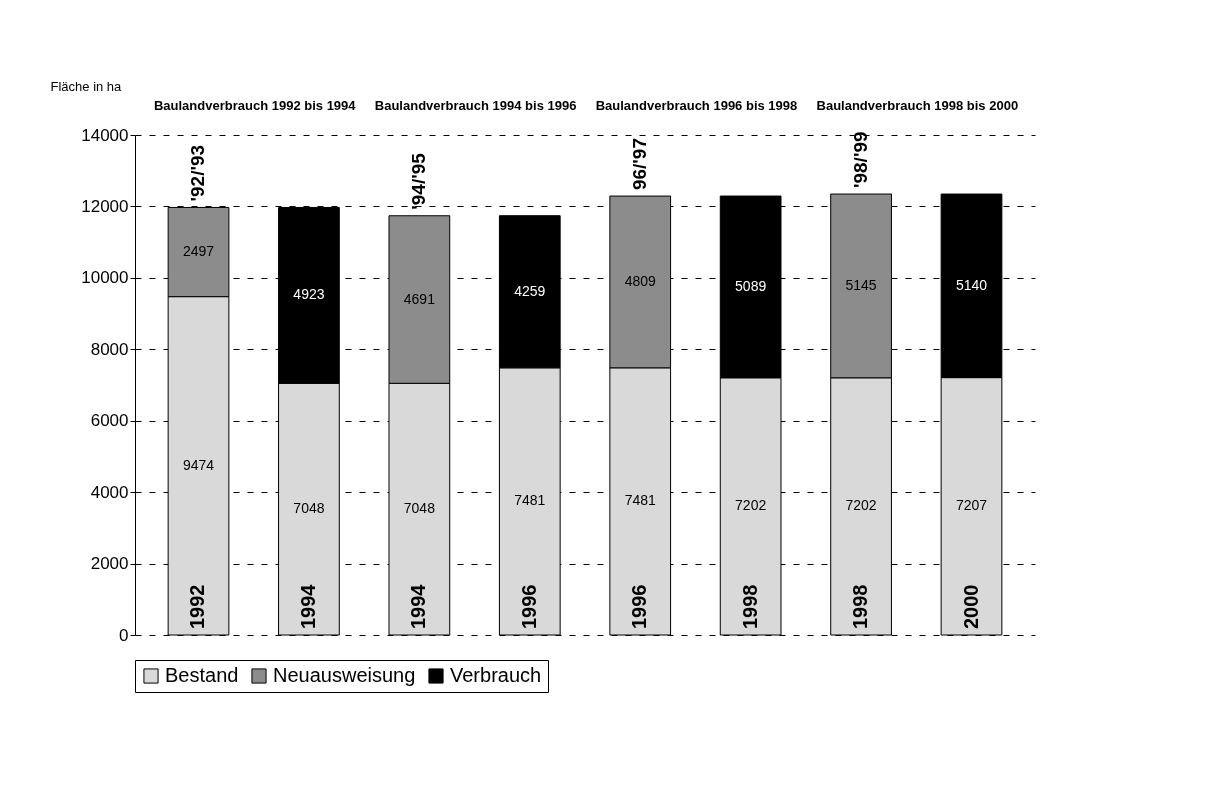  What do you see at coordinates (696, 105) in the screenshot?
I see `text: Baulandverbrauch 1996 bis 1998` at bounding box center [696, 105].